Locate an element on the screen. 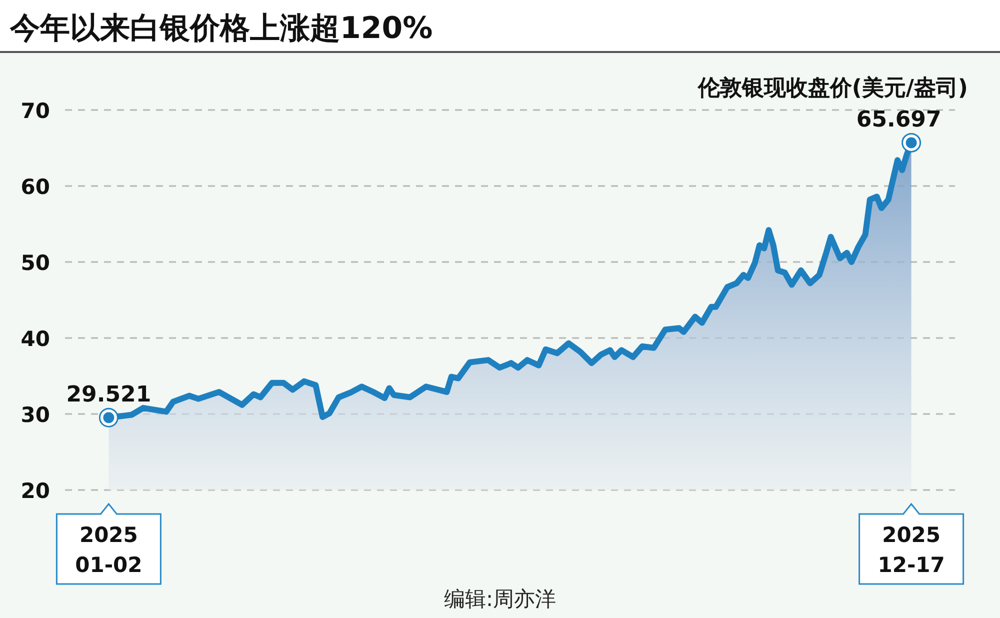  annotation: 29.521 is located at coordinates (109, 395).